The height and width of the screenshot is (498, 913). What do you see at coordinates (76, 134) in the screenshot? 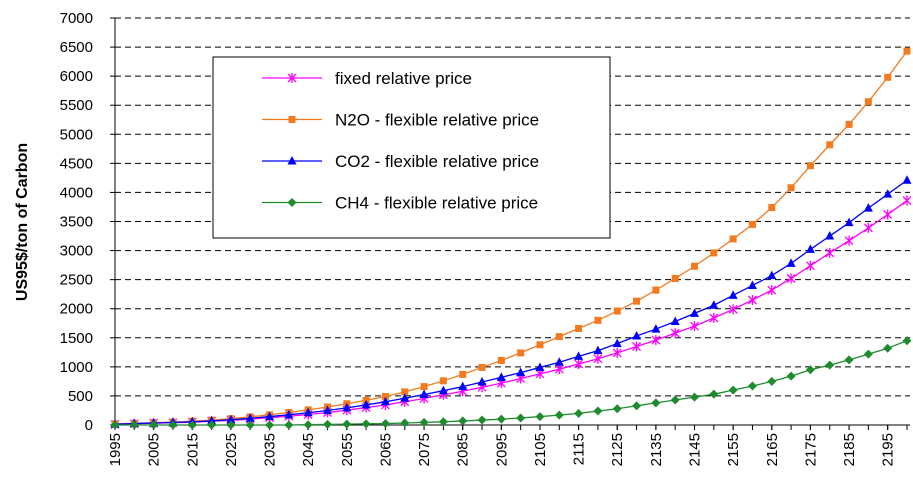
I see `y-tick-label: 5000` at bounding box center [76, 134].